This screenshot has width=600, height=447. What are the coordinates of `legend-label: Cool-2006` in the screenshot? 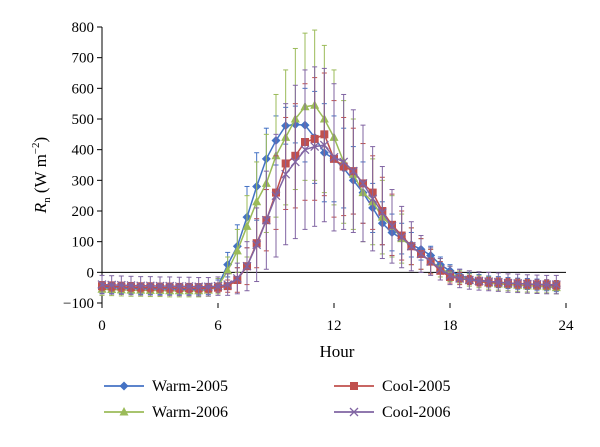 It's located at (416, 412).